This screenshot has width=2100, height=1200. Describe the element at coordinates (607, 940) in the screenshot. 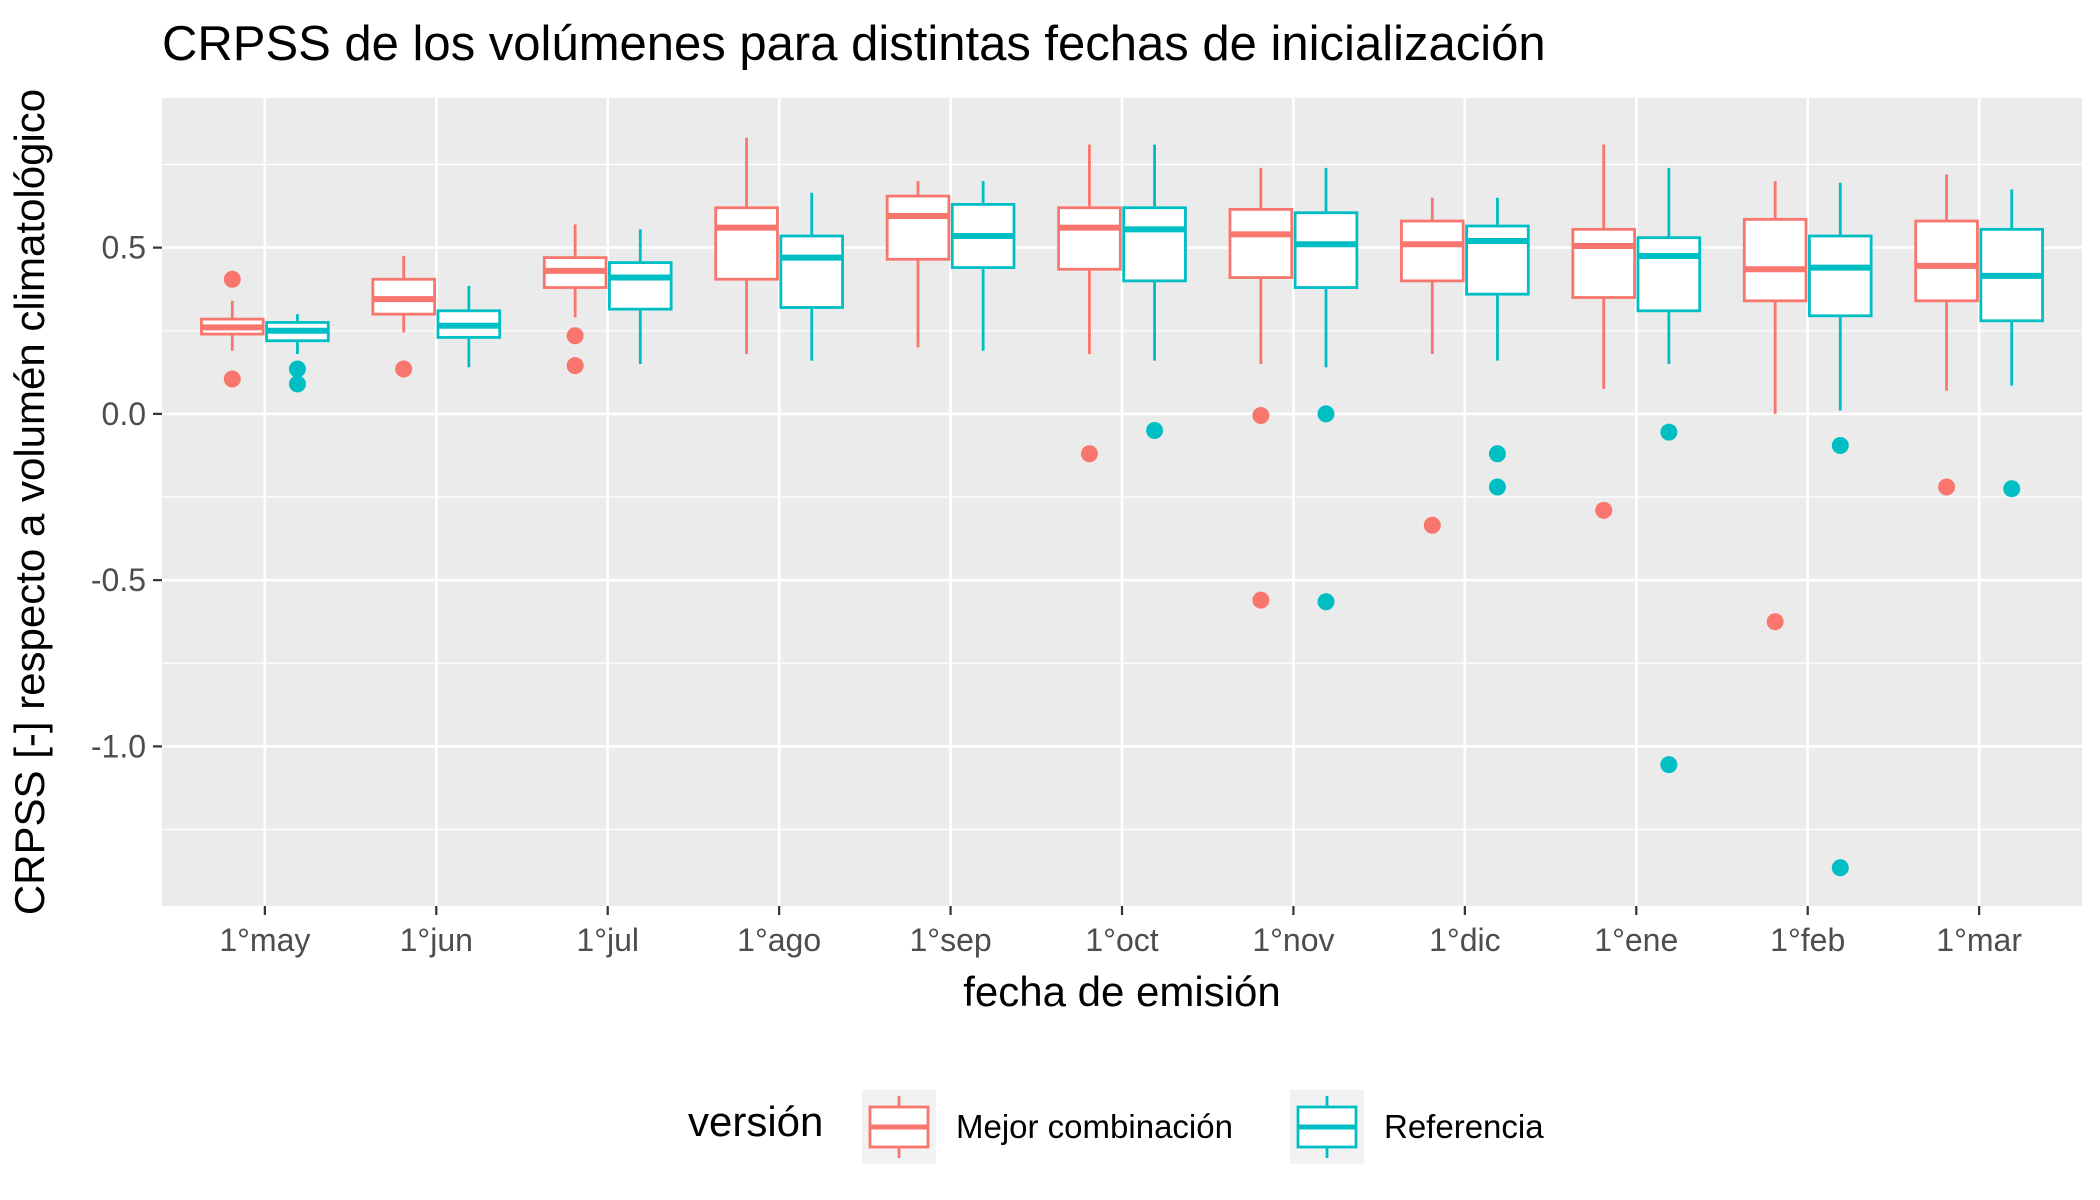

I see `x-tick-label: 1°jul` at that location.